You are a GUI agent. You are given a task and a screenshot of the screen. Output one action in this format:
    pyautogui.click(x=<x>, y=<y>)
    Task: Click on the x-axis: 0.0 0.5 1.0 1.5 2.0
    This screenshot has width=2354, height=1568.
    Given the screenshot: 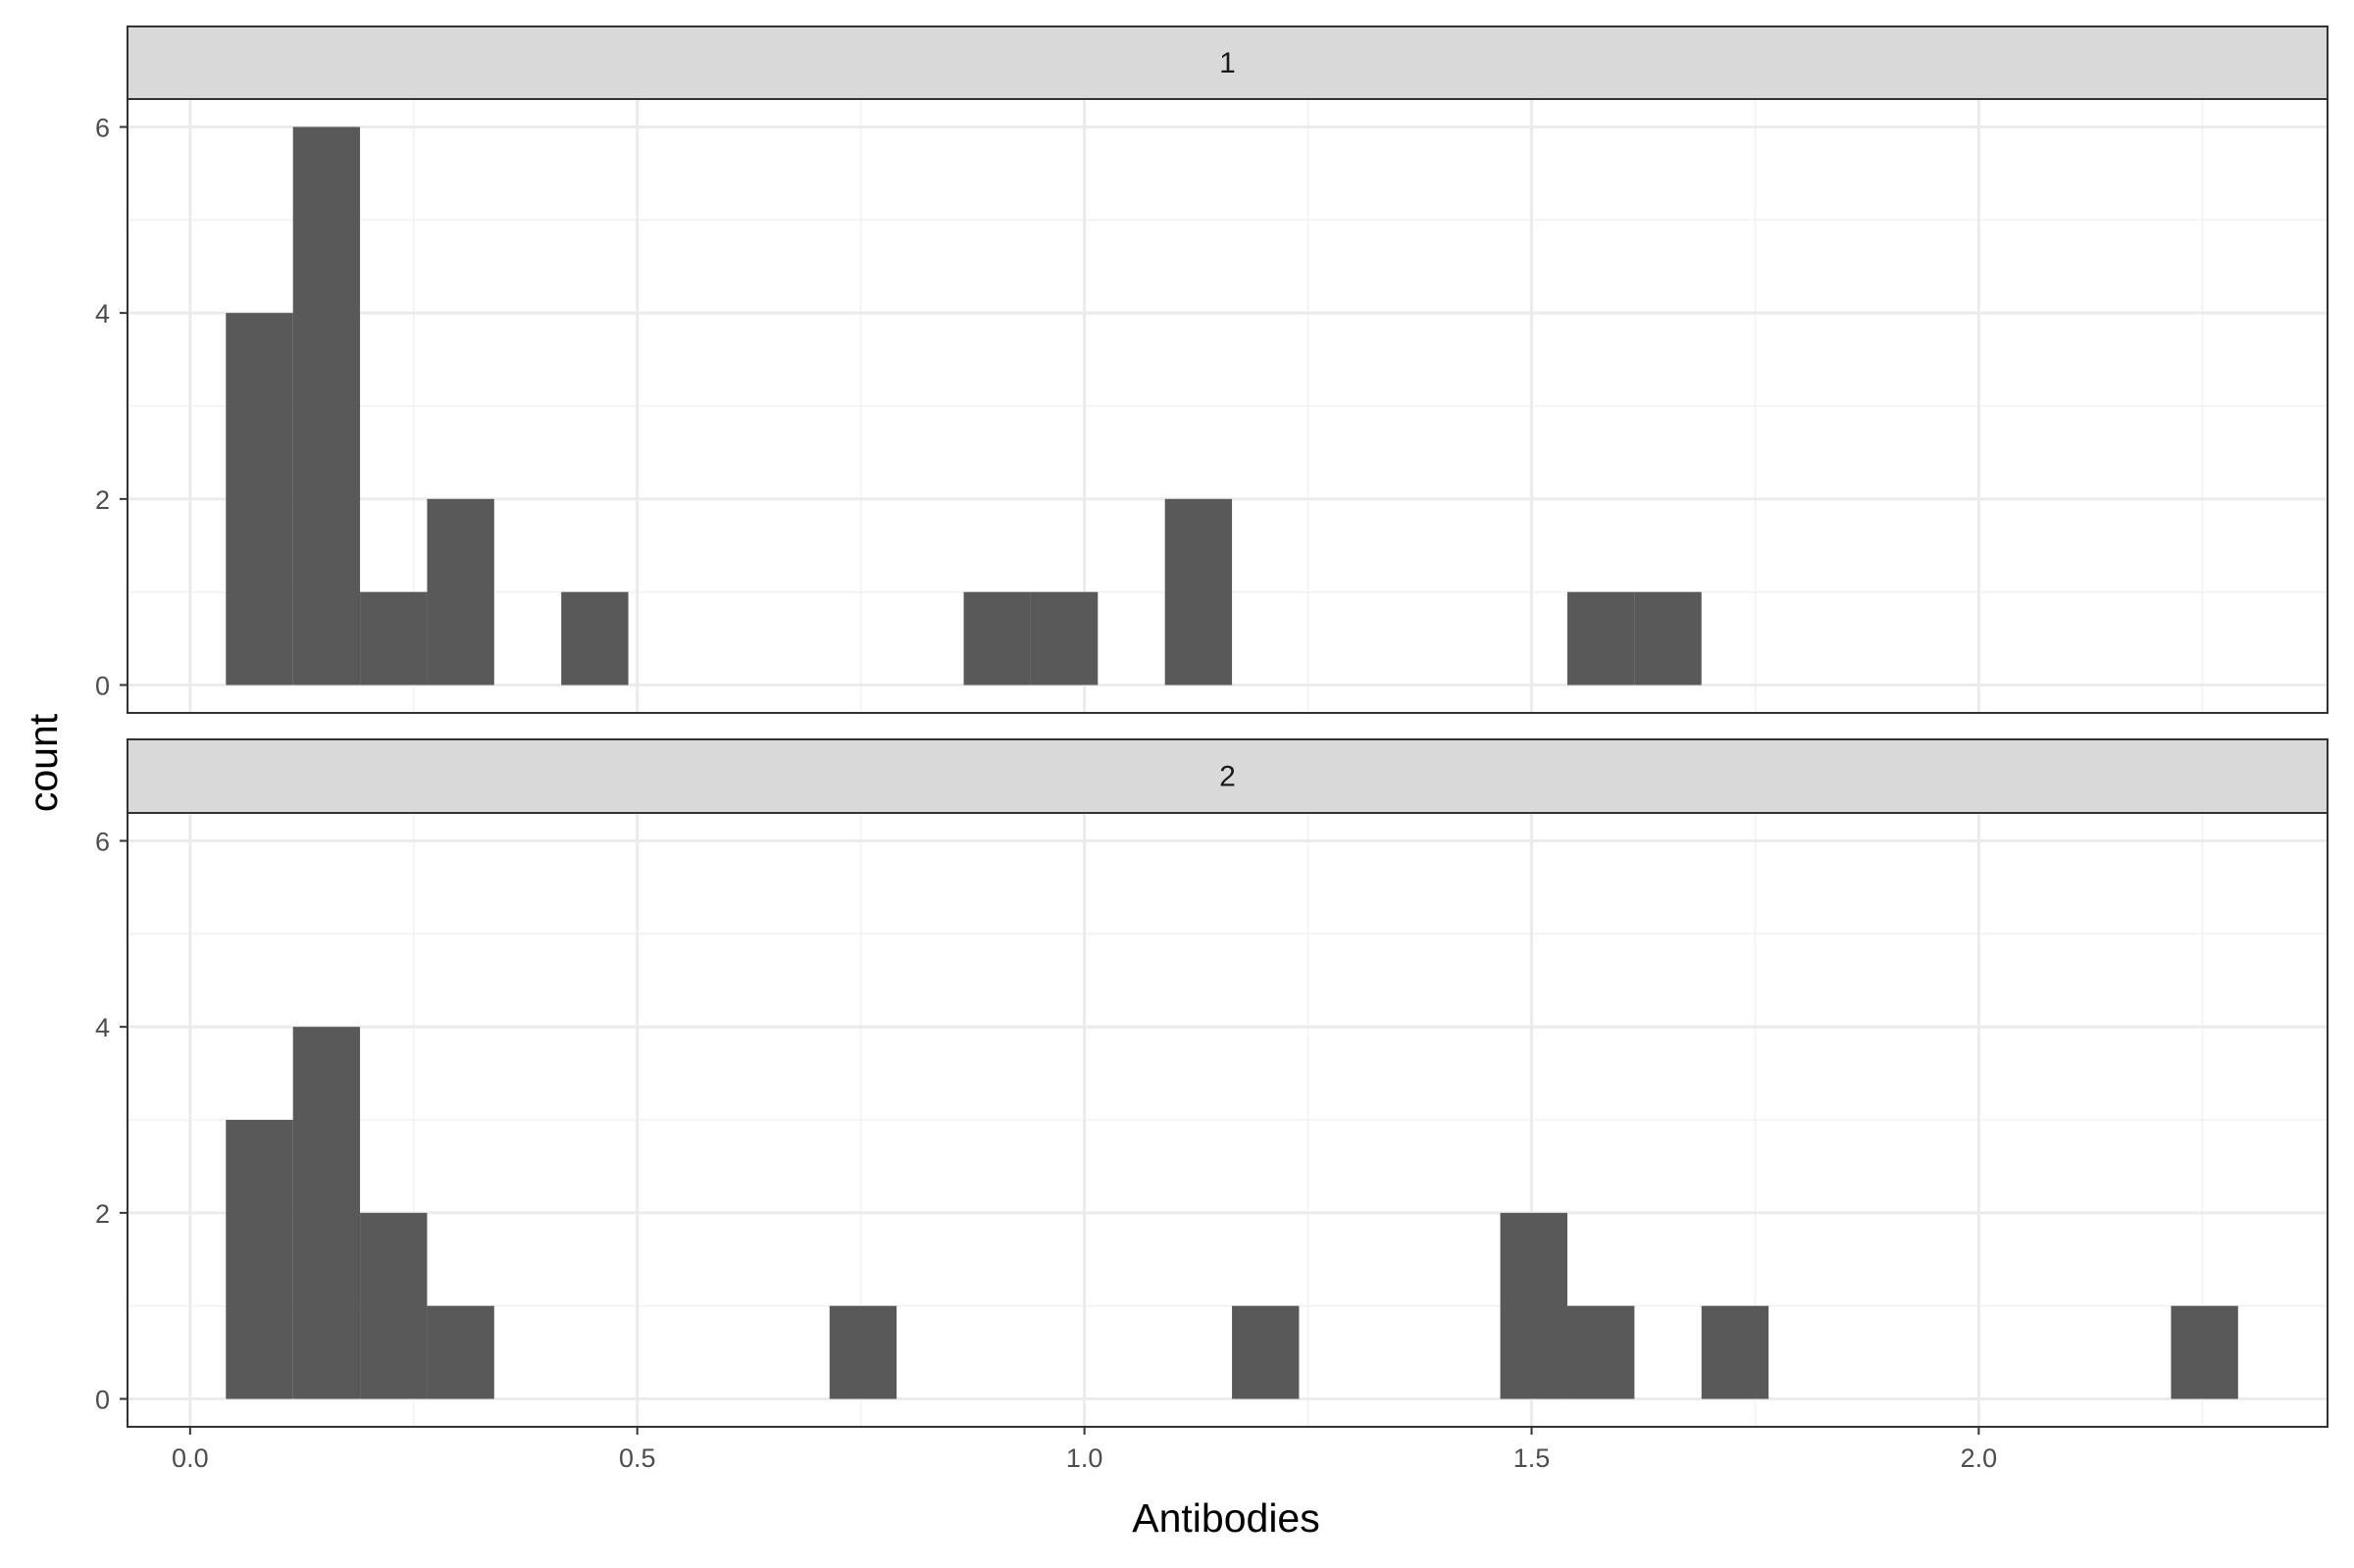 What is the action you would take?
    pyautogui.click(x=1084, y=1450)
    